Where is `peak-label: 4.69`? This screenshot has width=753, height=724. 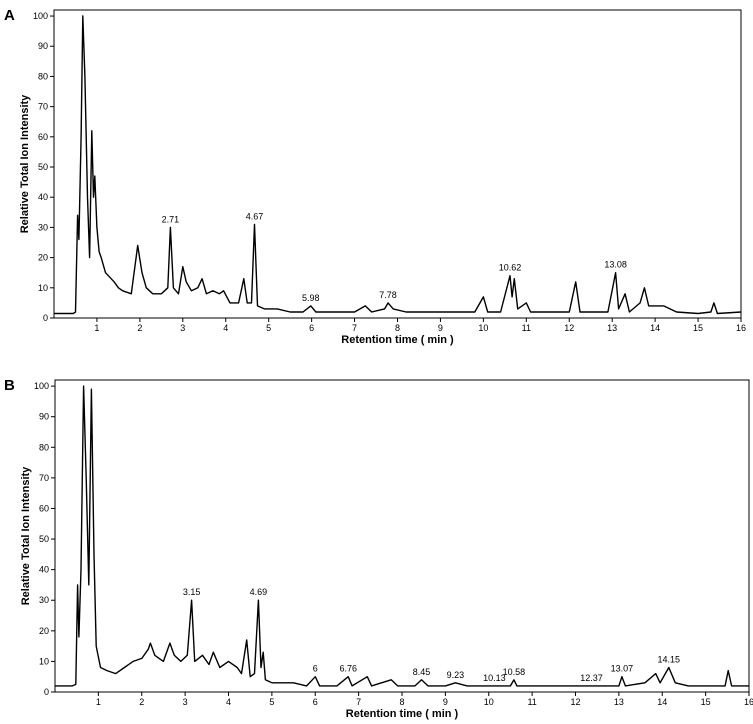
peak-label: 4.69 is located at coordinates (259, 592).